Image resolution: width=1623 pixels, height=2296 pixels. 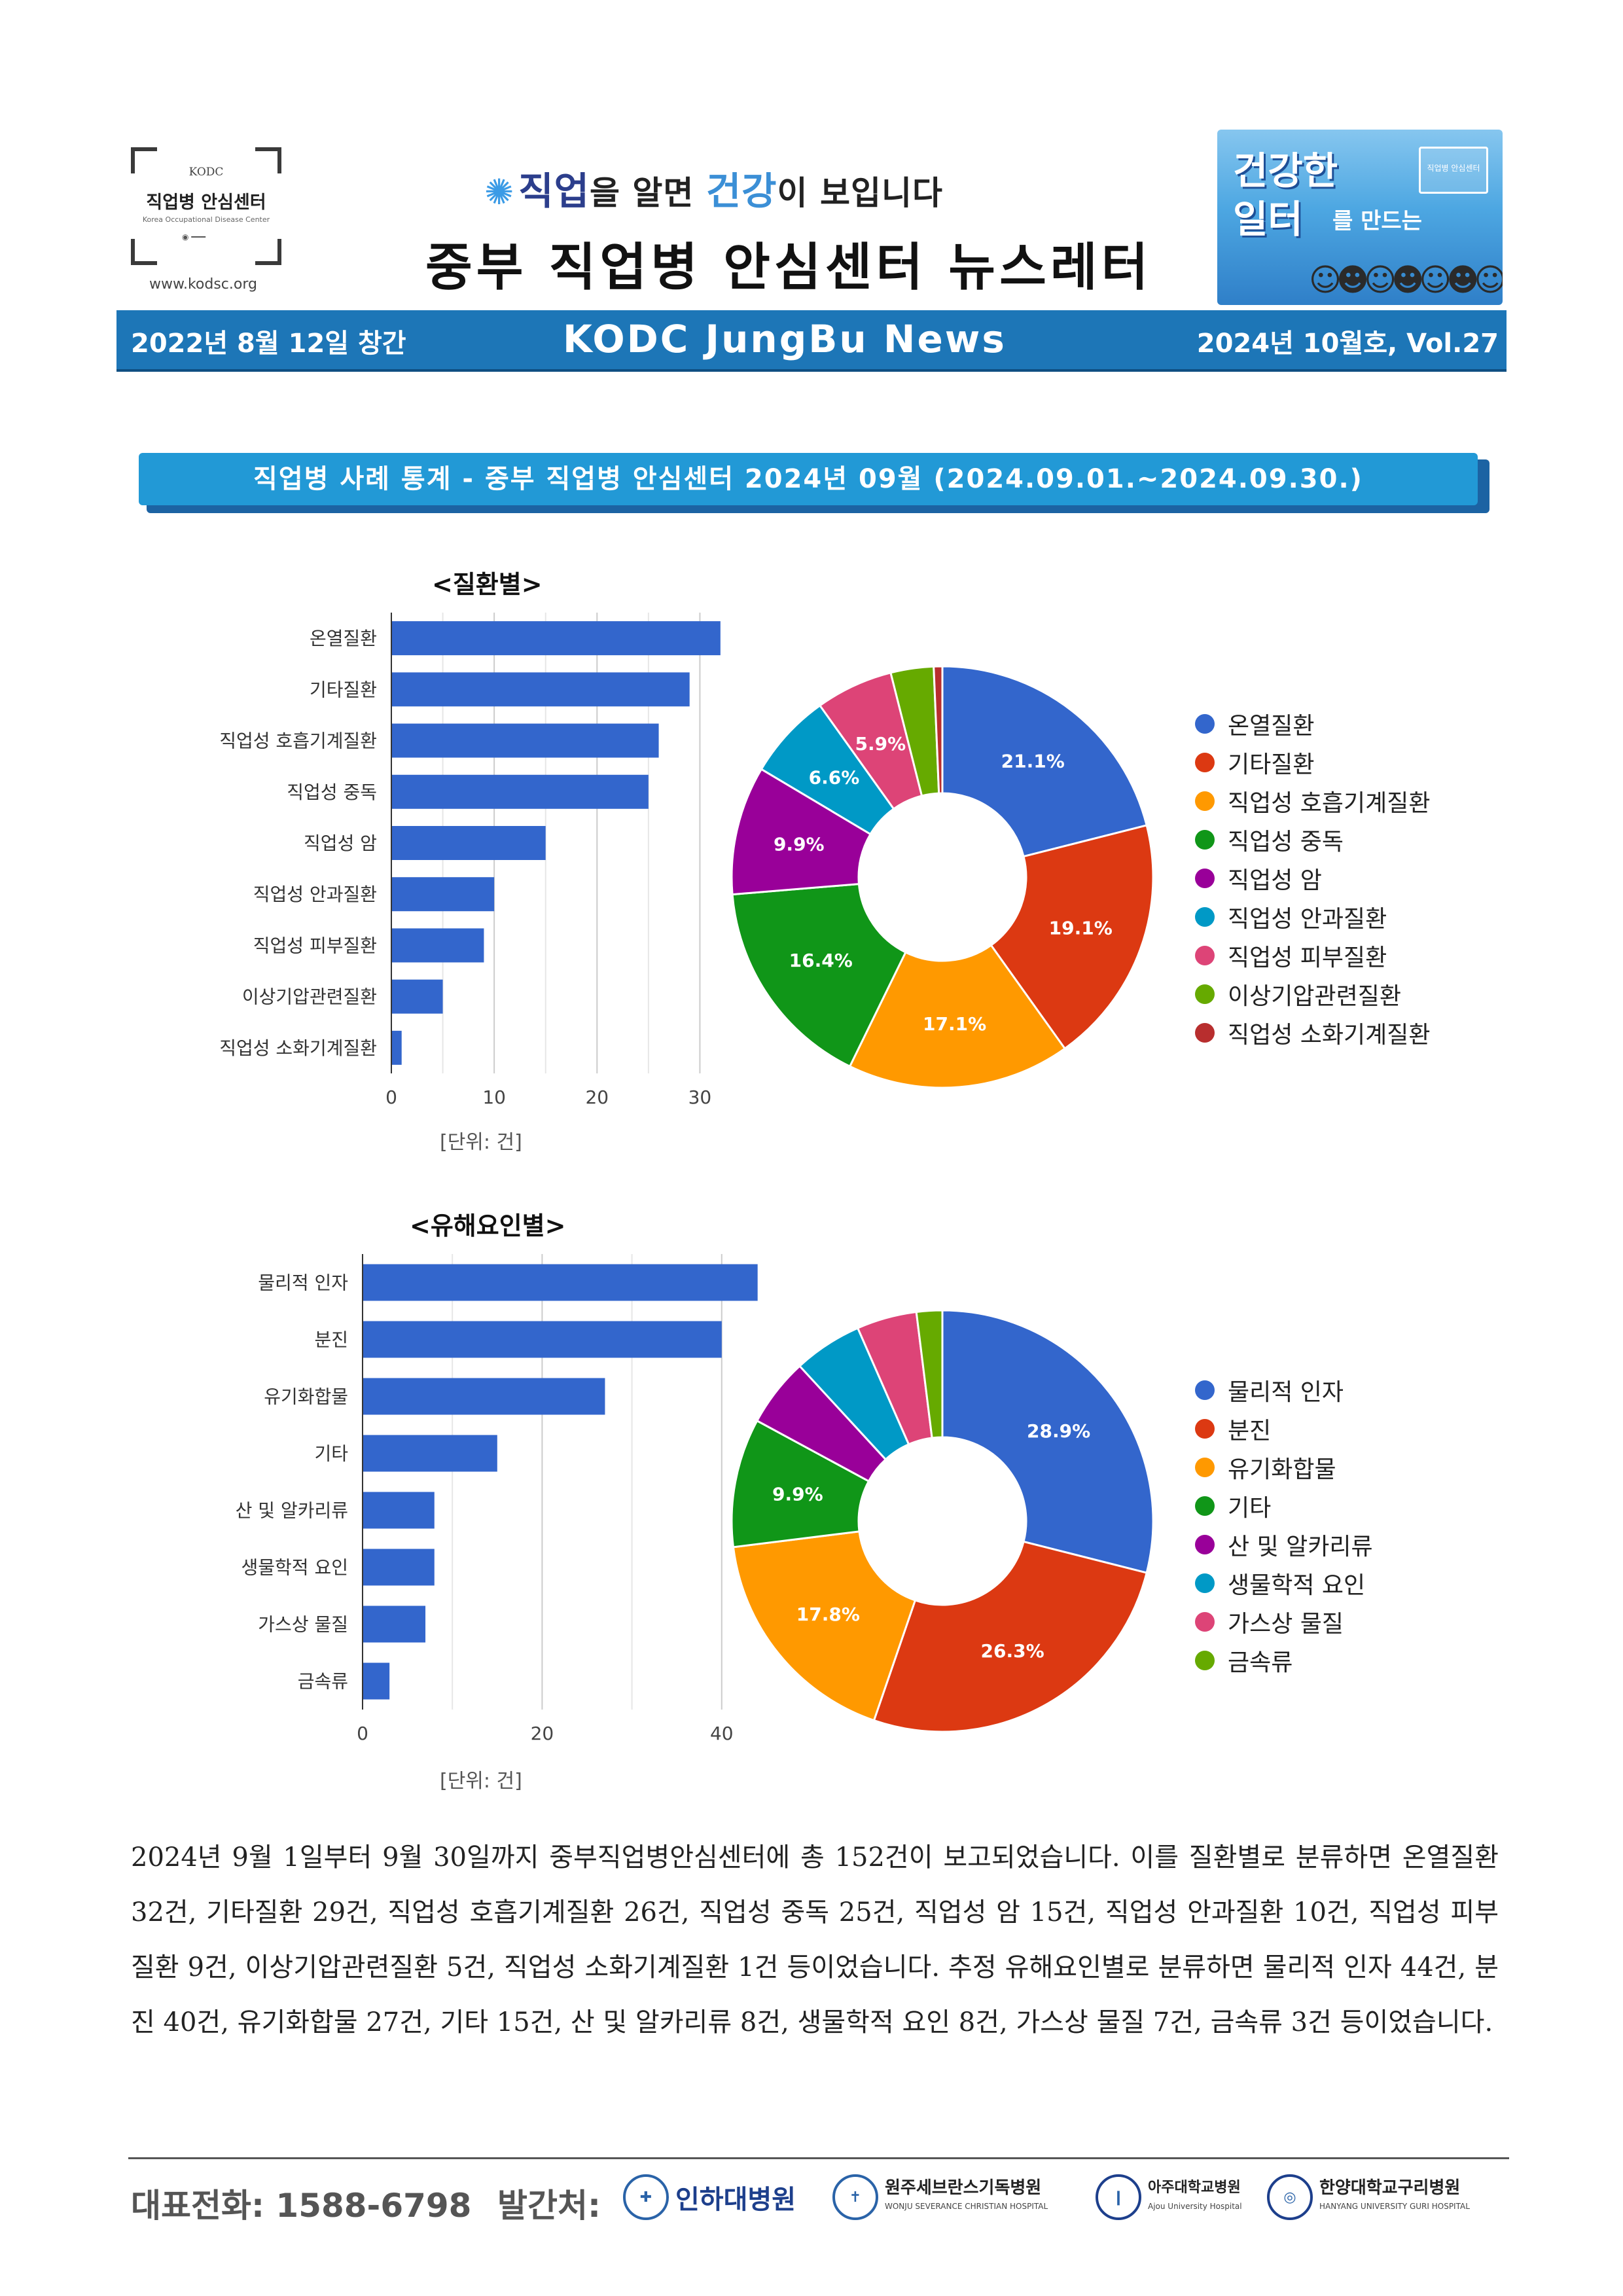 I want to click on legend-item: 직업성 안과질환, so click(x=1313, y=916).